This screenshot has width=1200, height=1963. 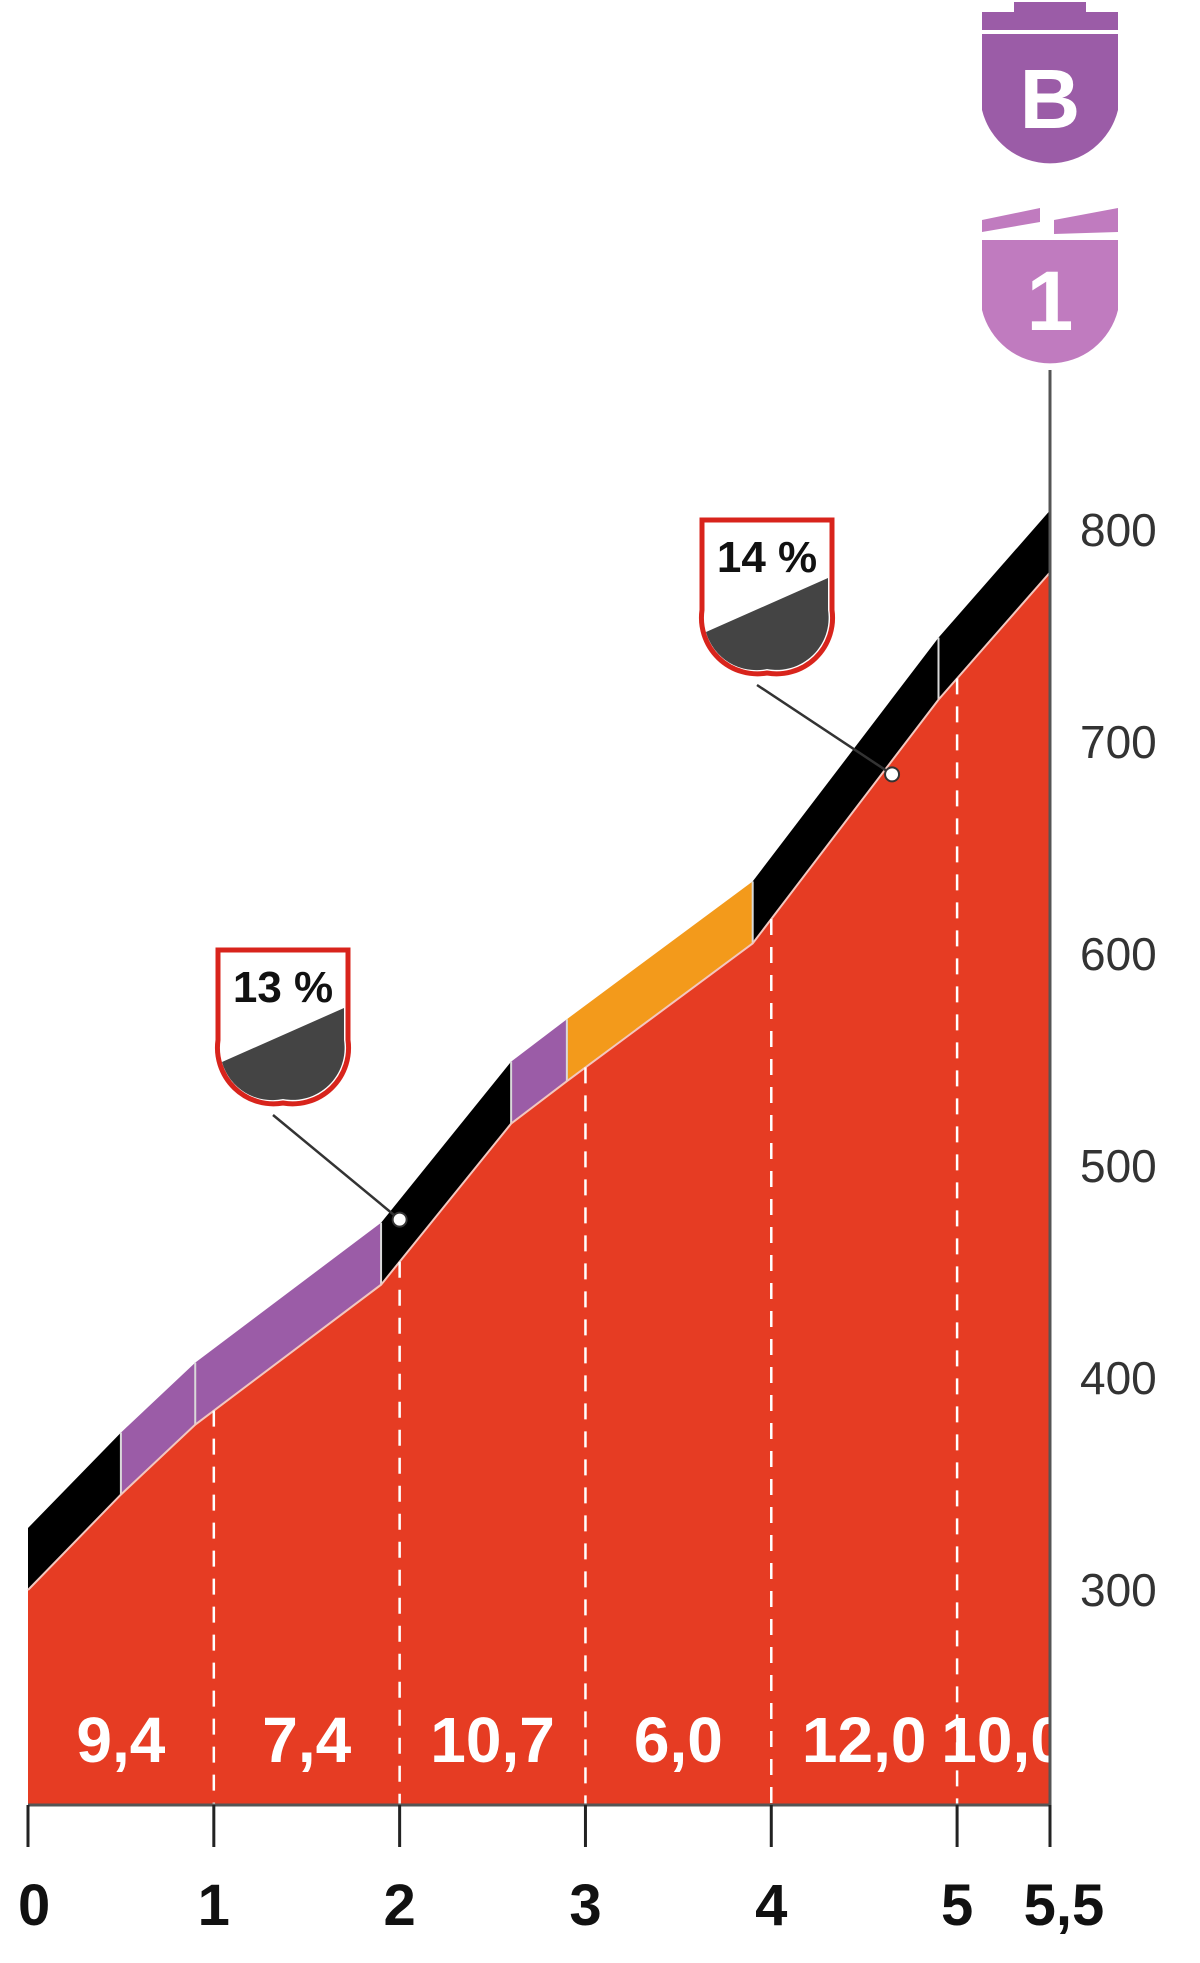 What do you see at coordinates (1050, 21) in the screenshot?
I see `badge-cap` at bounding box center [1050, 21].